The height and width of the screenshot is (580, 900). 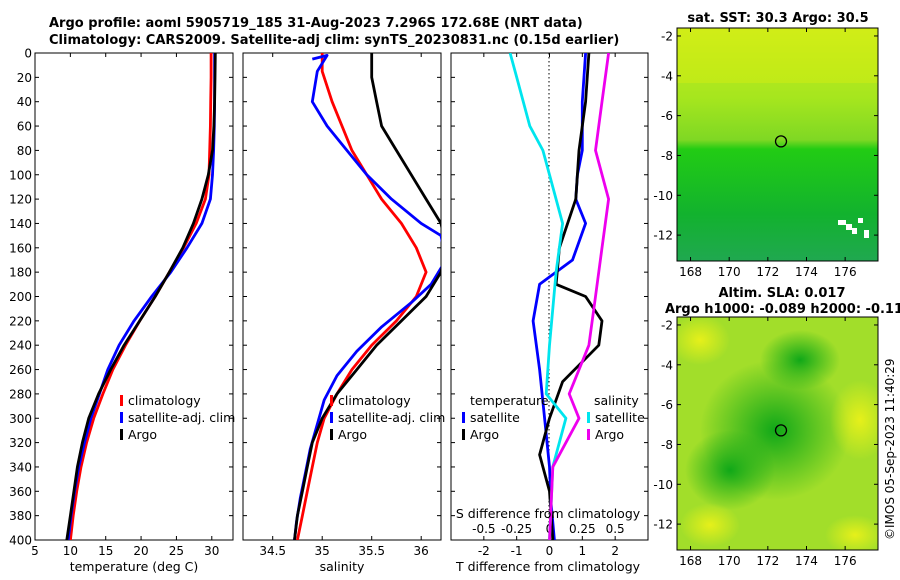 What do you see at coordinates (70, 551) in the screenshot?
I see `x-tick-label: 10` at bounding box center [70, 551].